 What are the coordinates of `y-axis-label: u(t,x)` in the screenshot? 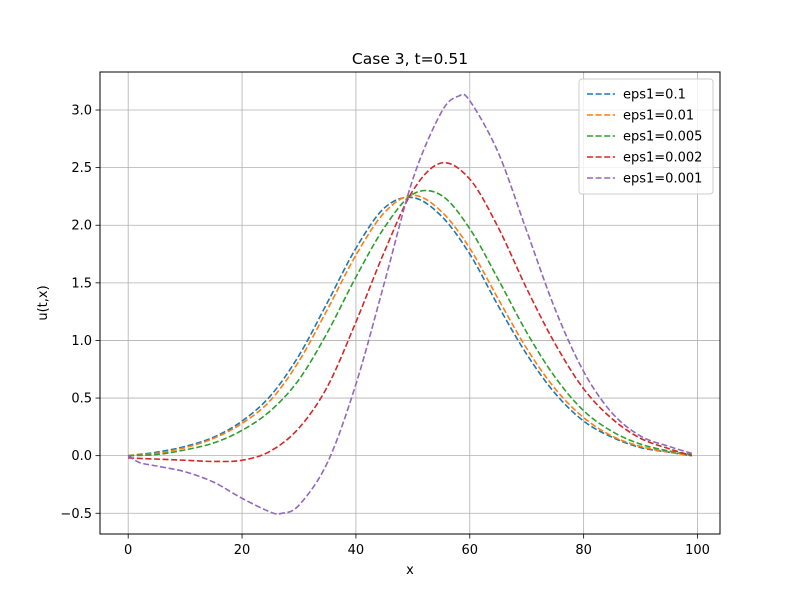 It's located at (43, 302).